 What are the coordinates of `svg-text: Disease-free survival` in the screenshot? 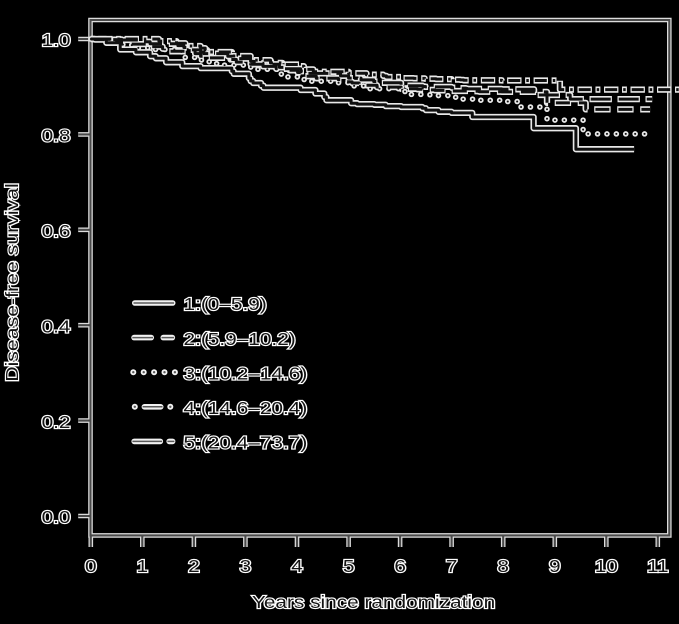 It's located at (13, 282).